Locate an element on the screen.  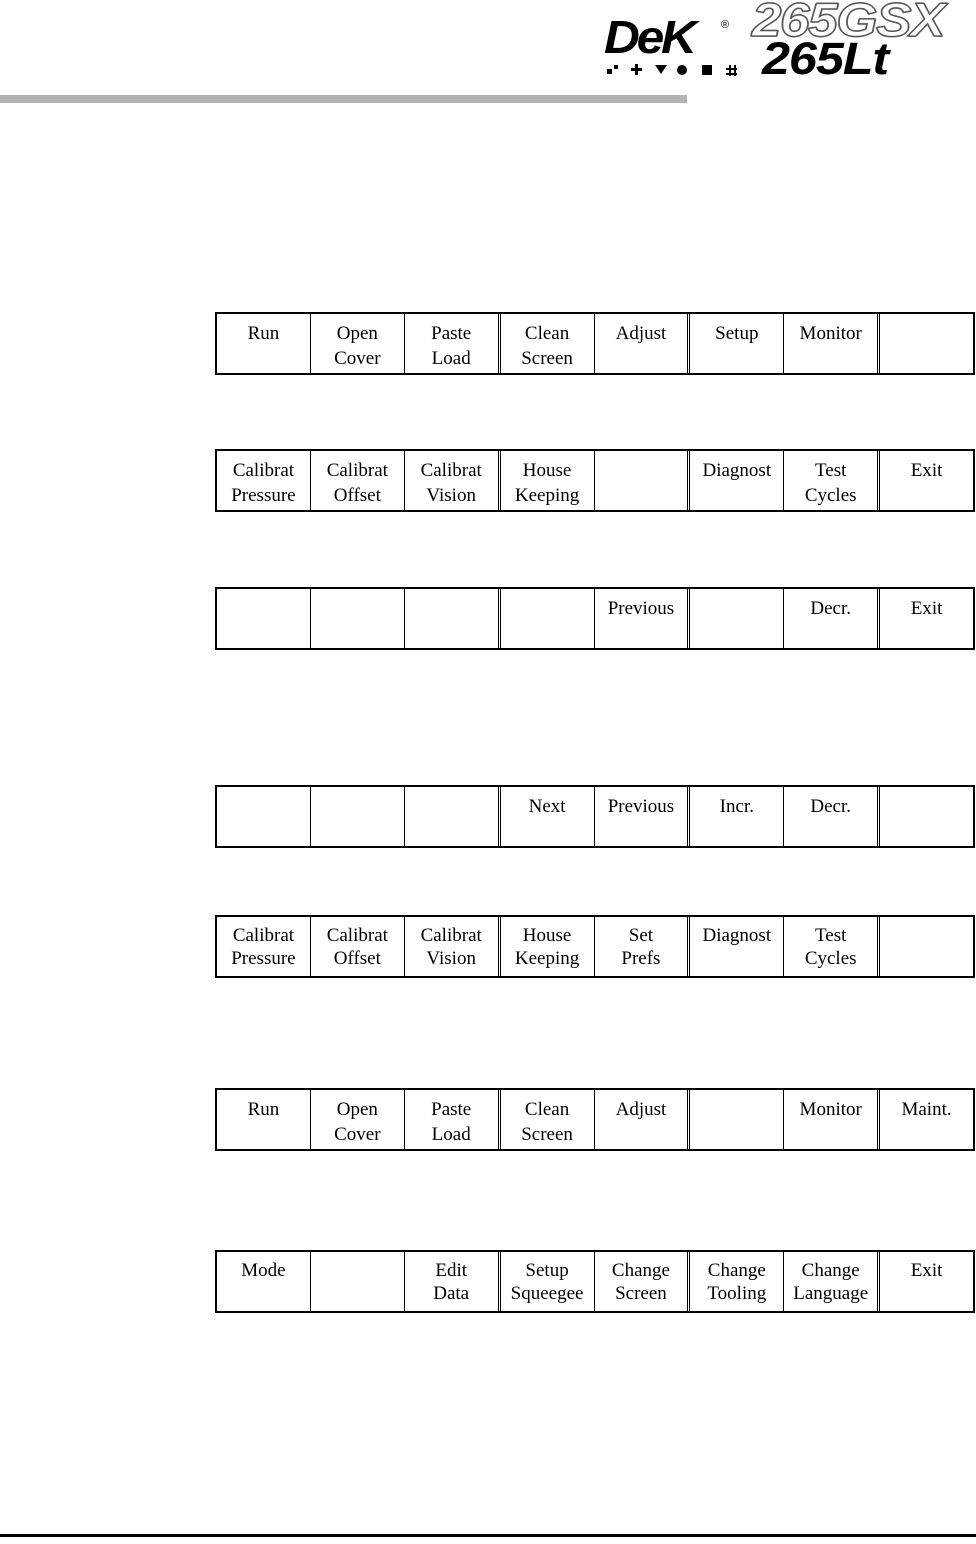
key-label-line2: Language is located at coordinates (831, 1293).